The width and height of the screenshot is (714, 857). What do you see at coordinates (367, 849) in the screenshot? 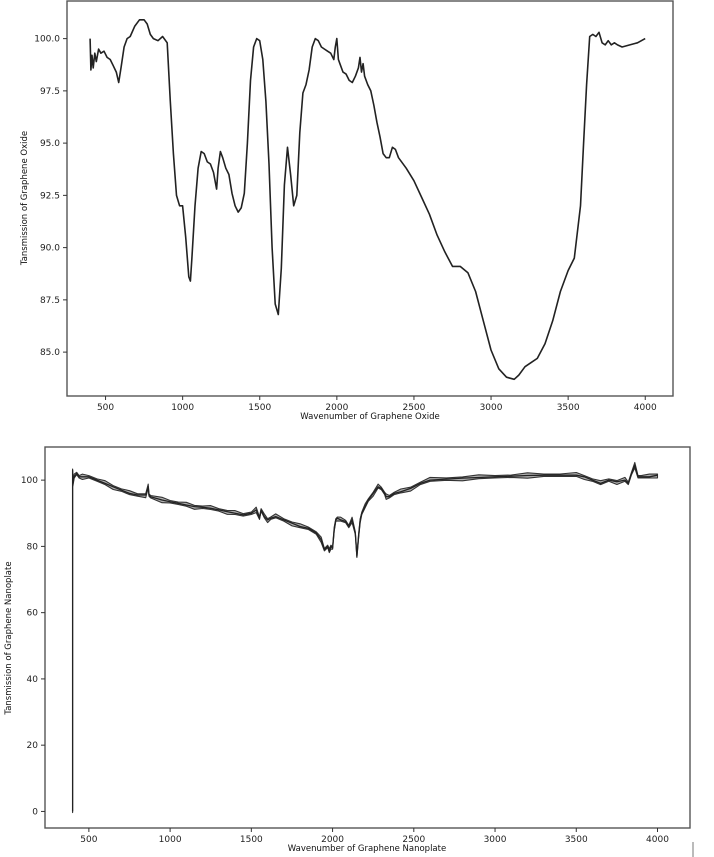
I see `x-axis-label: Wavenumber of Graphene Nanoplate` at bounding box center [367, 849].